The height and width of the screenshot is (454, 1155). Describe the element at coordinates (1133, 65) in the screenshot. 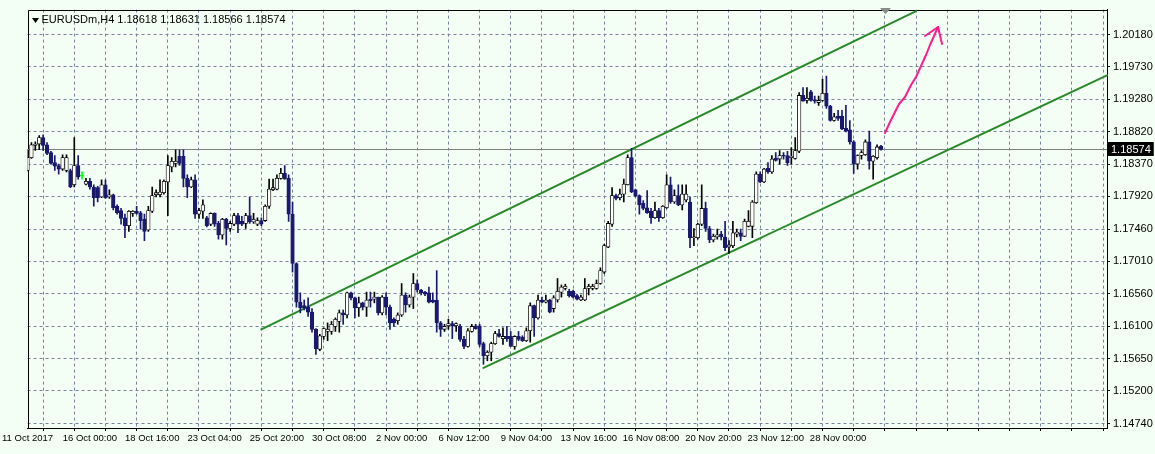

I see `y-tick-label: 1.19730` at that location.